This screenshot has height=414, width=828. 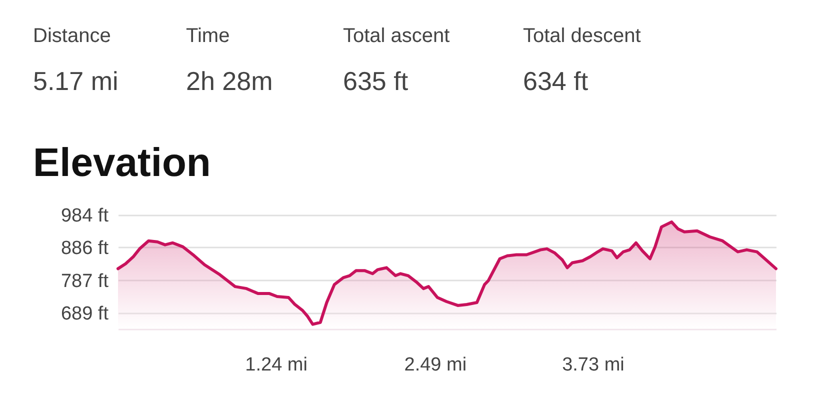 I want to click on text: Total descent, so click(x=582, y=36).